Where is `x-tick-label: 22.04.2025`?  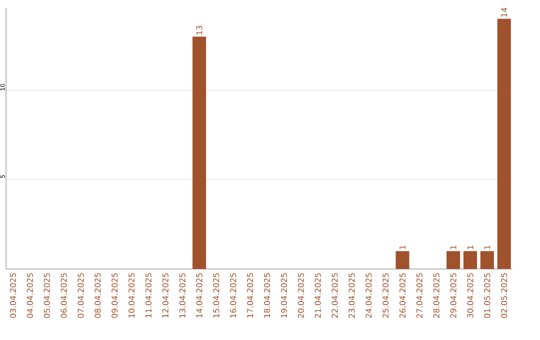
x-tick-label: 22.04.2025 is located at coordinates (335, 295).